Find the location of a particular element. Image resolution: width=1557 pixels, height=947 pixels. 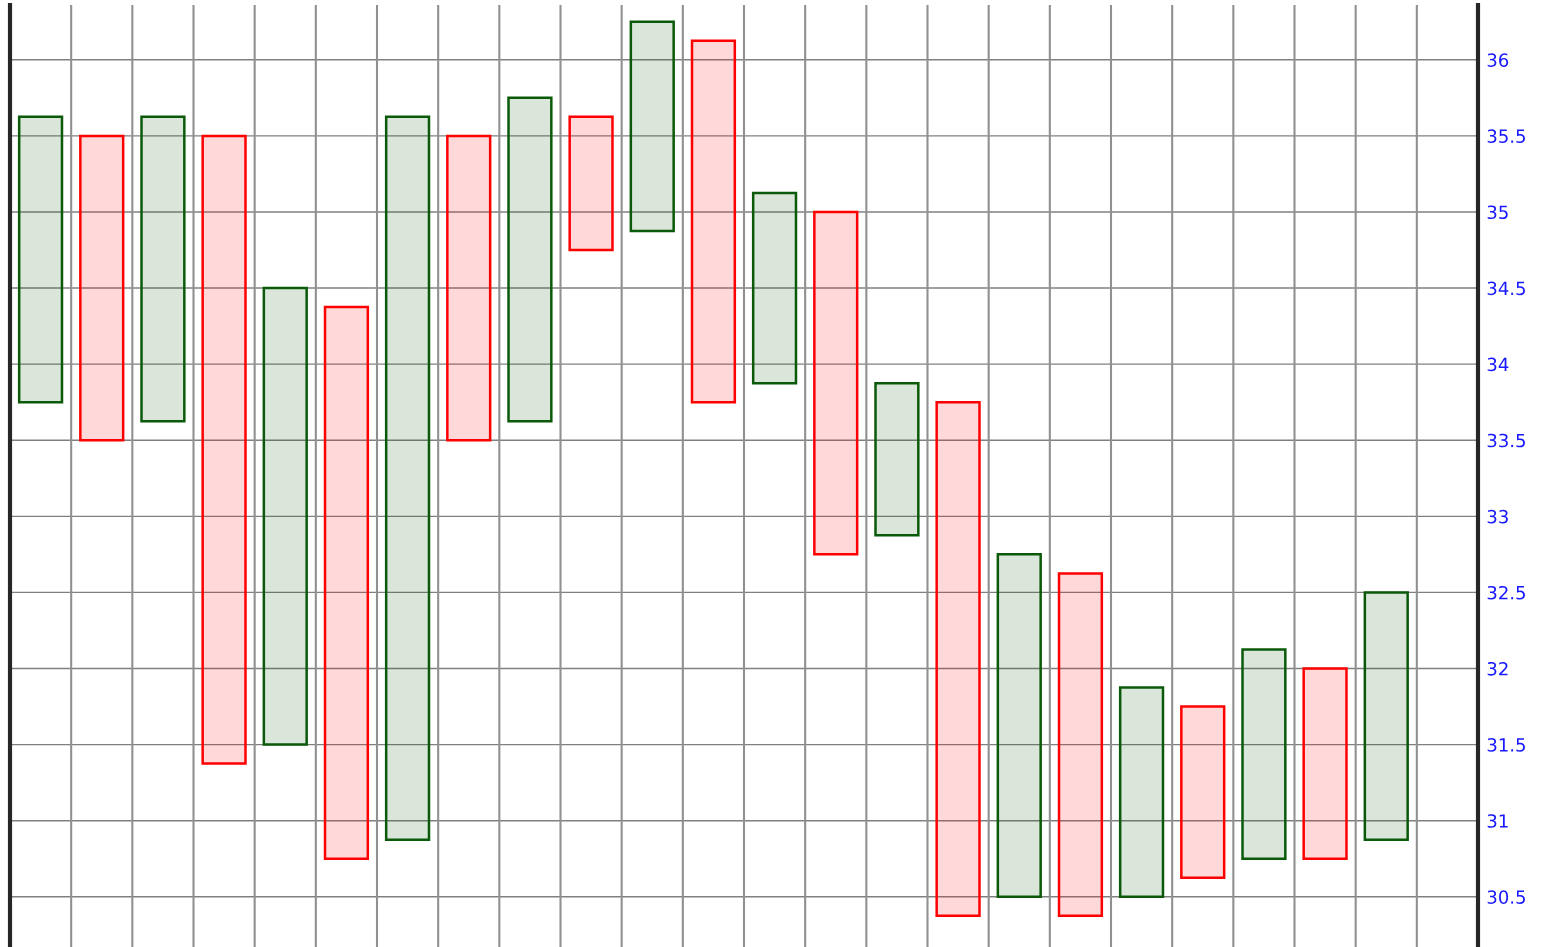

y-tick-label: 31 is located at coordinates (1497, 821).